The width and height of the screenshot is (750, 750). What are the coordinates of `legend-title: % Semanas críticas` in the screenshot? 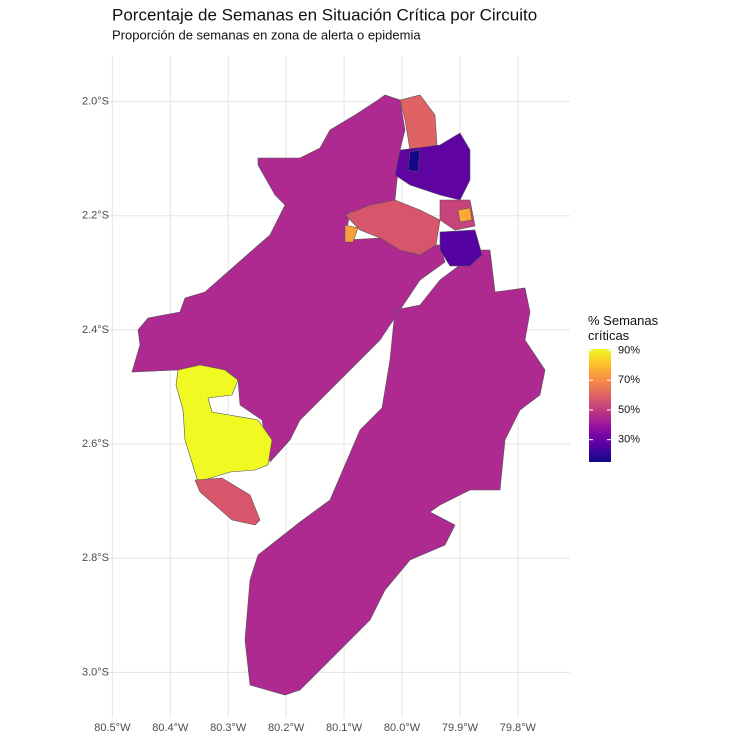 It's located at (623, 328).